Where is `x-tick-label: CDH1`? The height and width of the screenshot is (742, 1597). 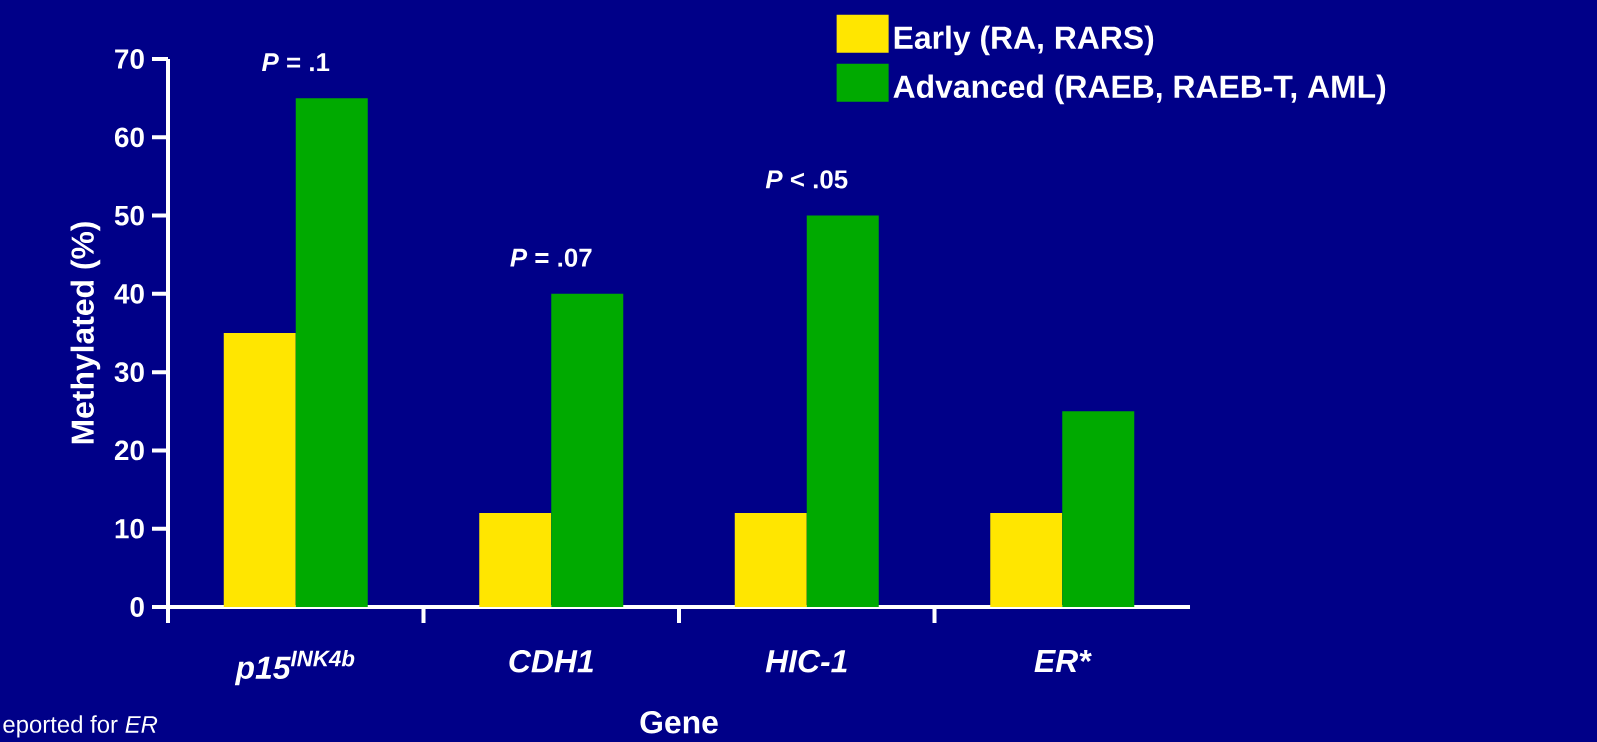 x-tick-label: CDH1 is located at coordinates (551, 661).